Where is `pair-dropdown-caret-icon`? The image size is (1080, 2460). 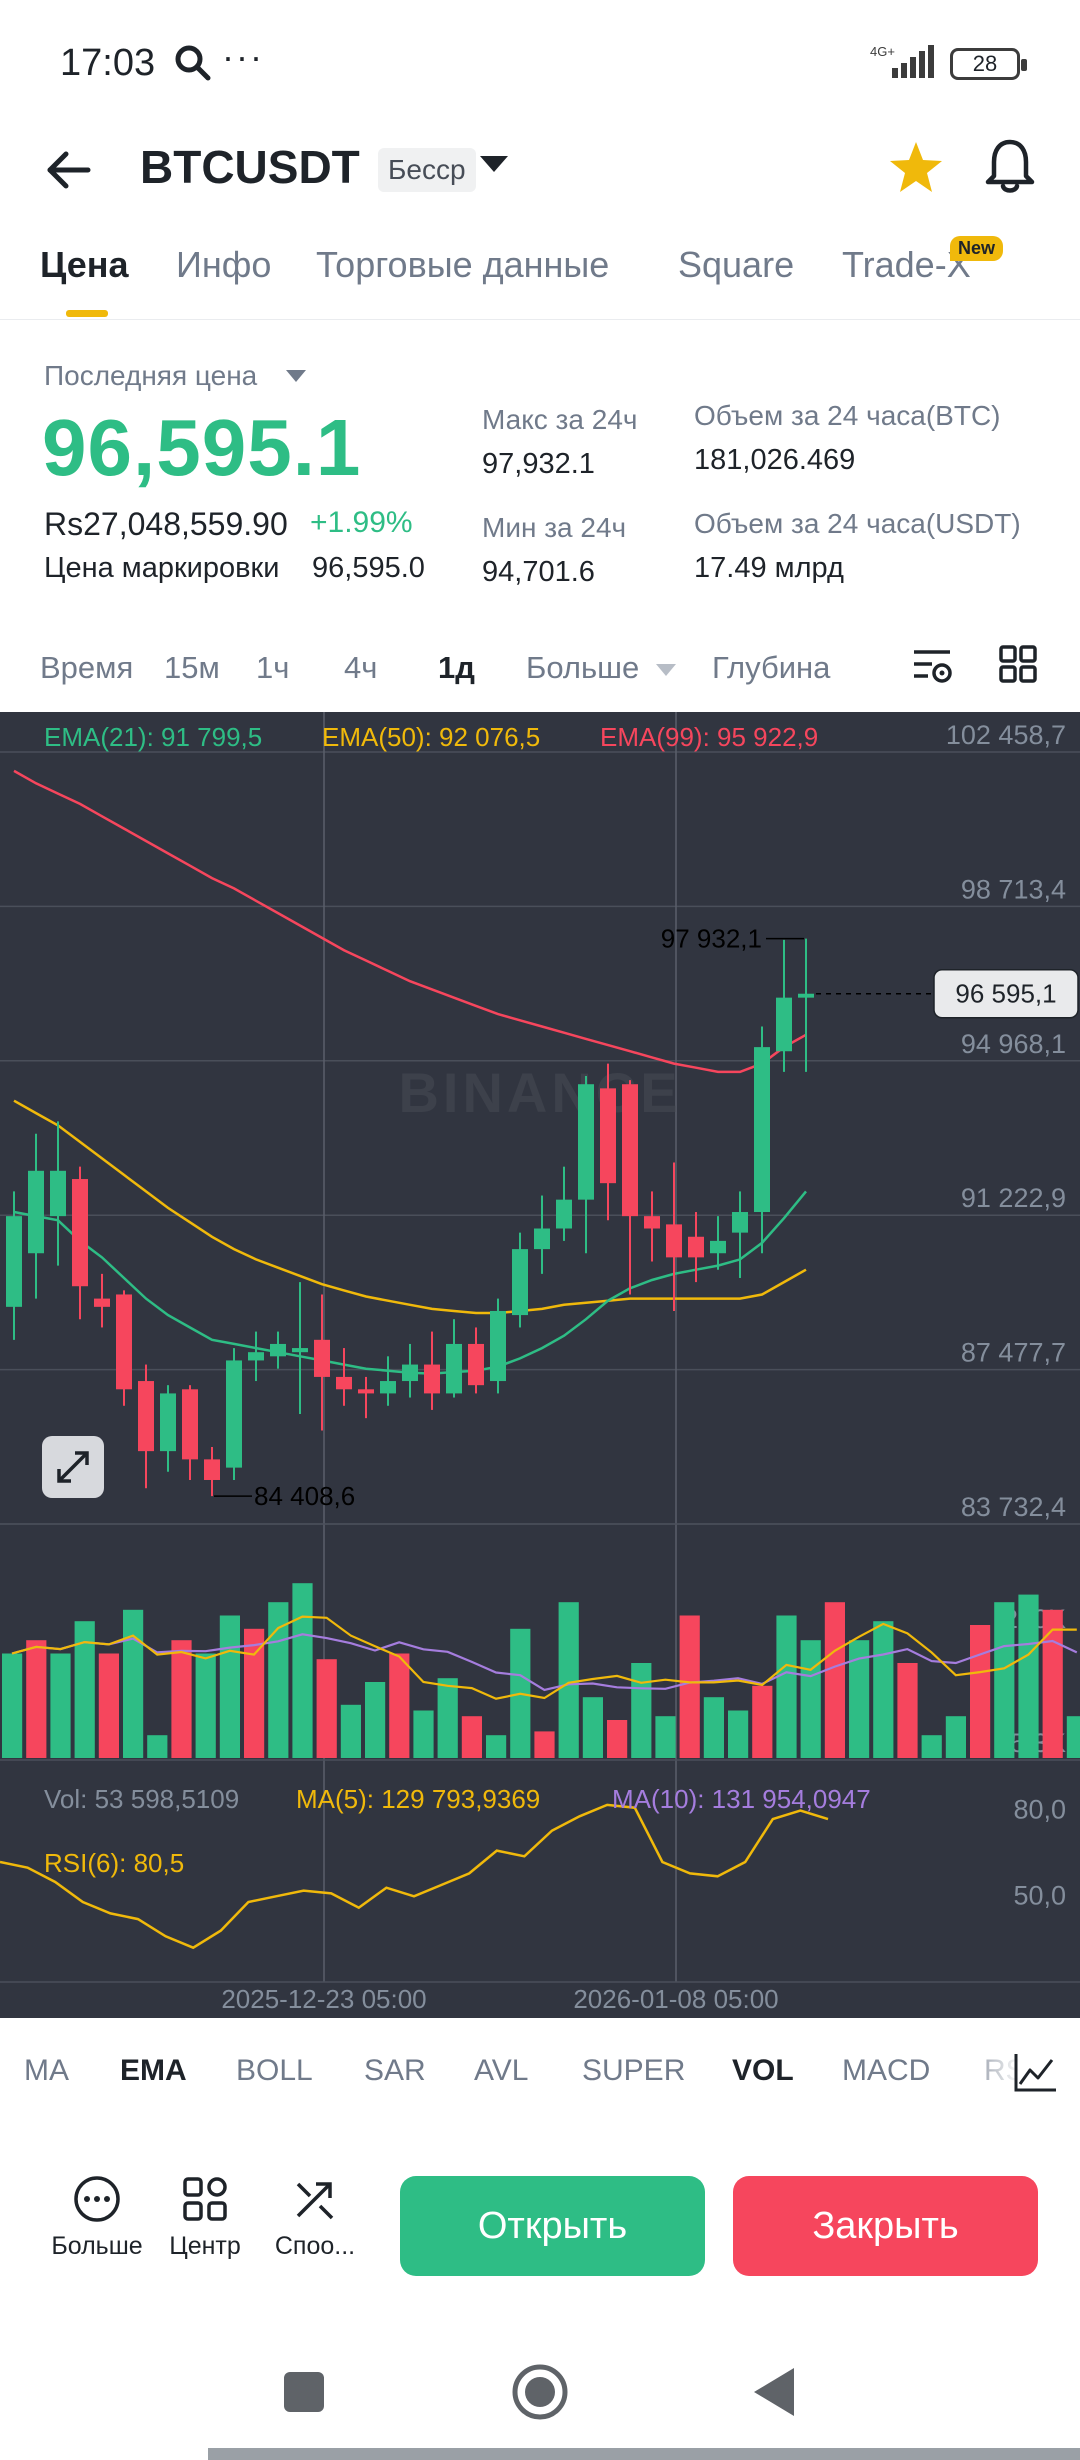 pair-dropdown-caret-icon is located at coordinates (494, 164).